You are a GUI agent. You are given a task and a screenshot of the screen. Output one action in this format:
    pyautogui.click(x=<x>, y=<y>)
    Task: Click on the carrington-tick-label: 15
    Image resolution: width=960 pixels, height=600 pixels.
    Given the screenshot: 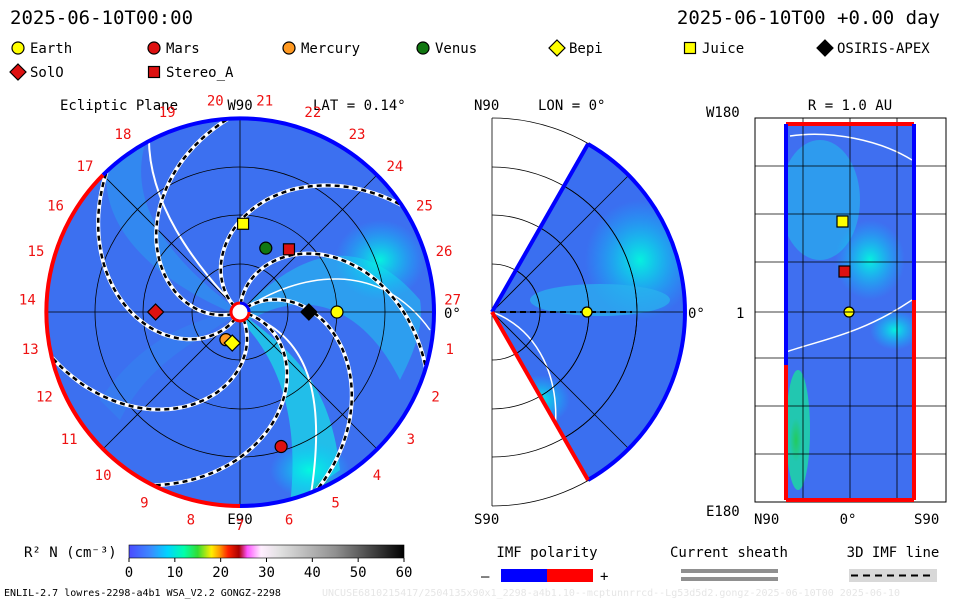 What is the action you would take?
    pyautogui.click(x=36, y=252)
    